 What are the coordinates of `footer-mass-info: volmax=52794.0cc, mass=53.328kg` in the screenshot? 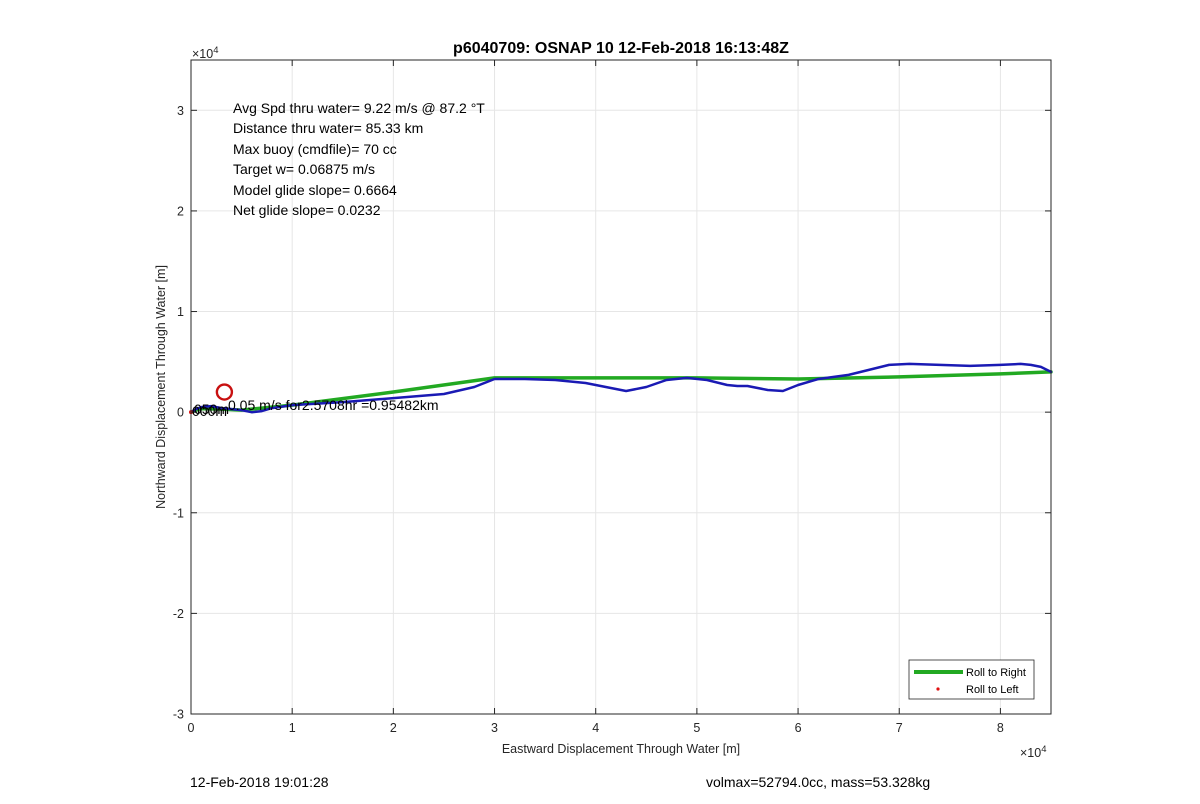 It's located at (818, 782).